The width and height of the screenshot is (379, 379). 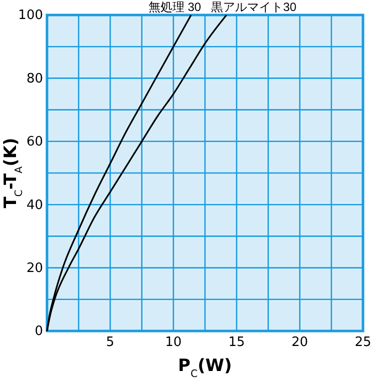 What do you see at coordinates (254, 7) in the screenshot?
I see `series-label: 黒アルマイト30` at bounding box center [254, 7].